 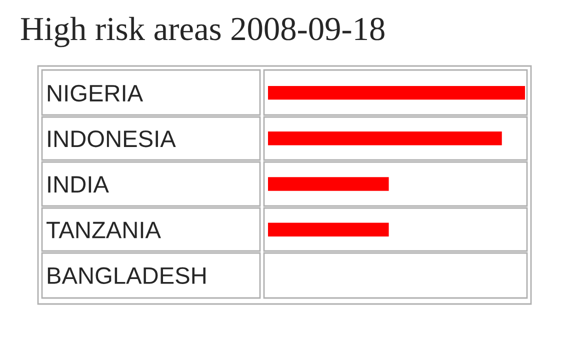 I want to click on y-tick-label: NIGERIA, so click(x=96, y=93).